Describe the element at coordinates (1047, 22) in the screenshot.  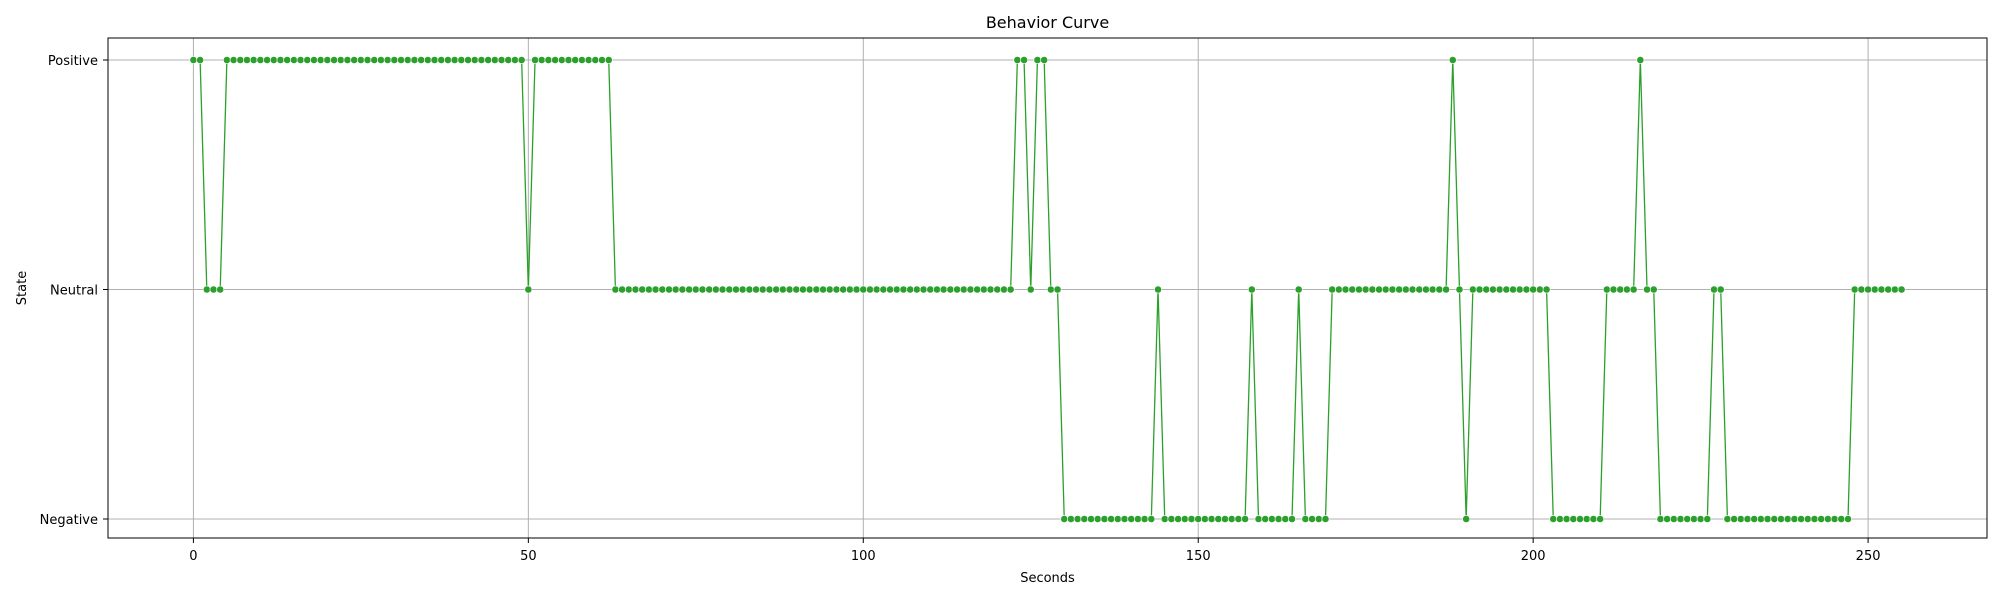
I see `chart-title: Behavior Curve` at that location.